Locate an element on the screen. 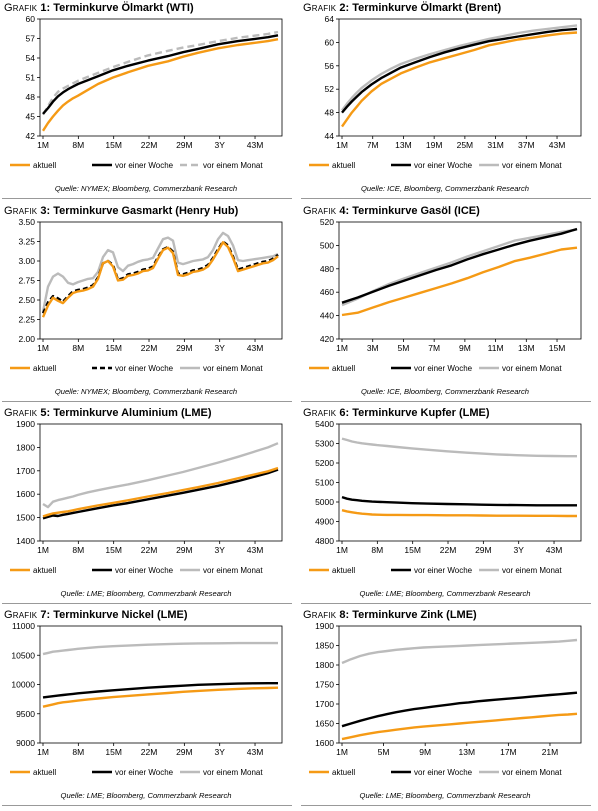 This screenshot has width=598, height=811. x-tick-label: 37M is located at coordinates (526, 145).